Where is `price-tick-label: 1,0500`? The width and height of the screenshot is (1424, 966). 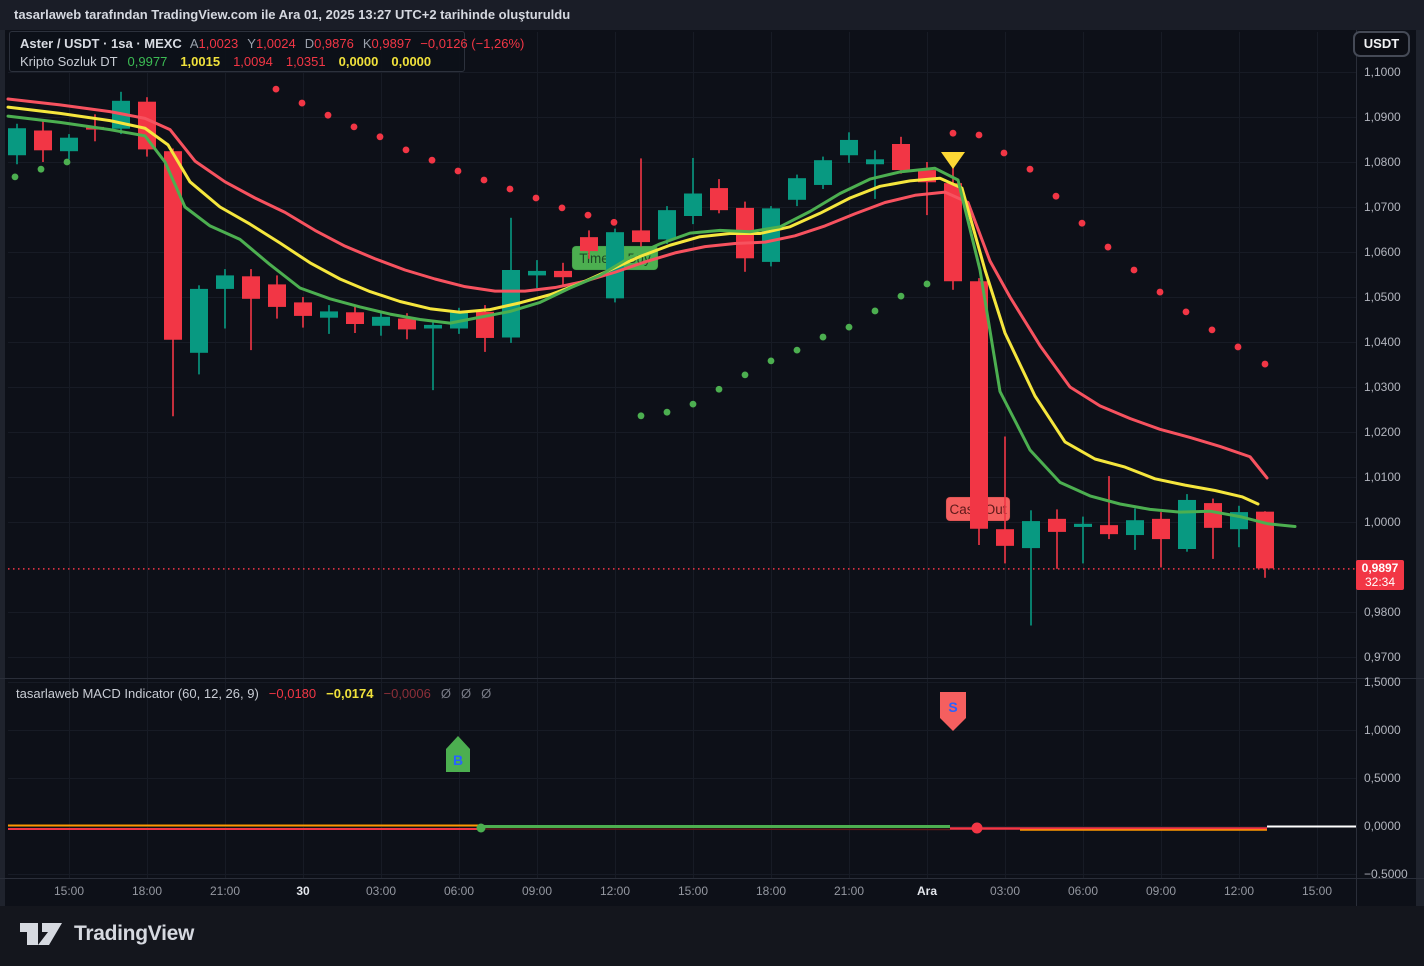 price-tick-label: 1,0500 is located at coordinates (1382, 297).